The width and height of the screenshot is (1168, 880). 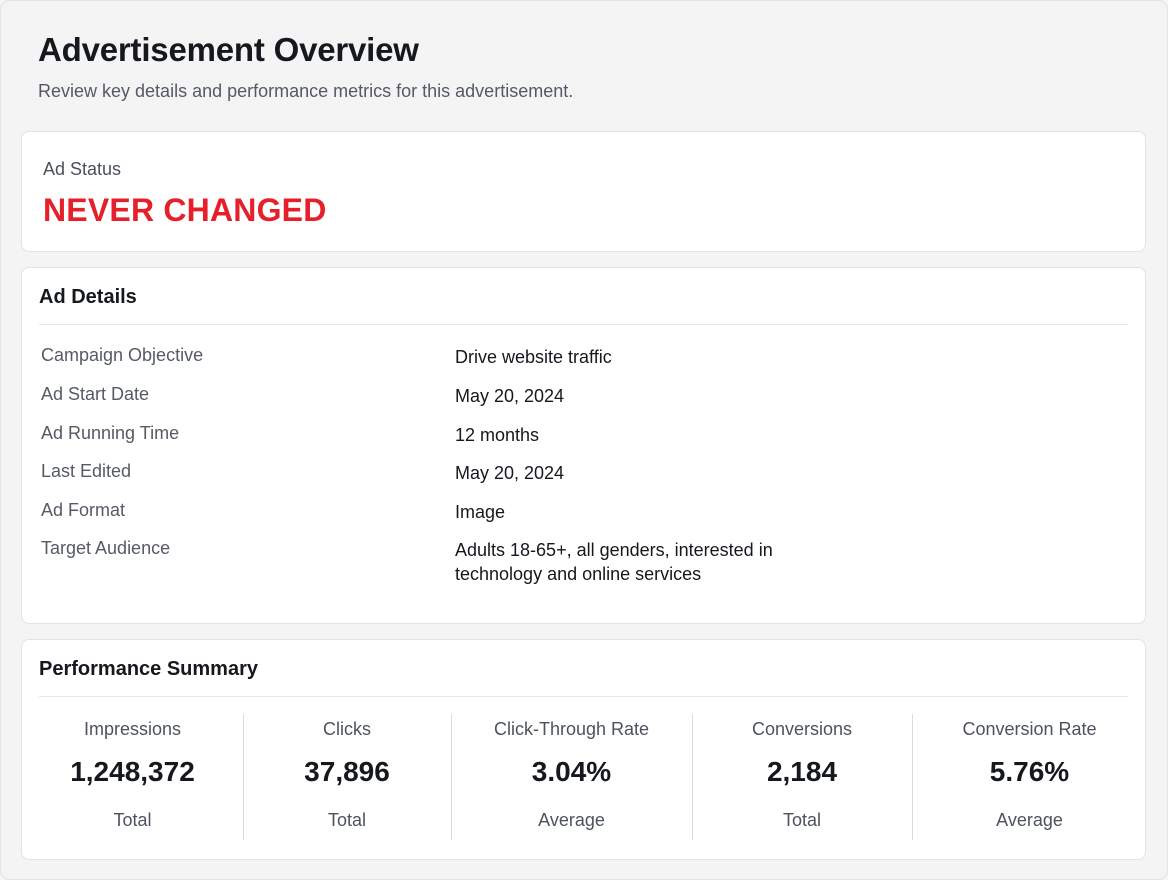 I want to click on metric-impressions: Impressions 1,248,372 Total, so click(x=132, y=777).